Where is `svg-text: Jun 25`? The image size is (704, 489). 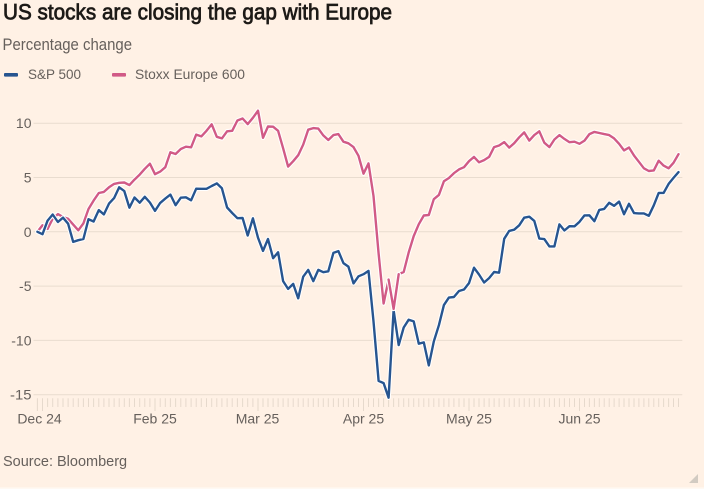
svg-text: Jun 25 is located at coordinates (579, 419).